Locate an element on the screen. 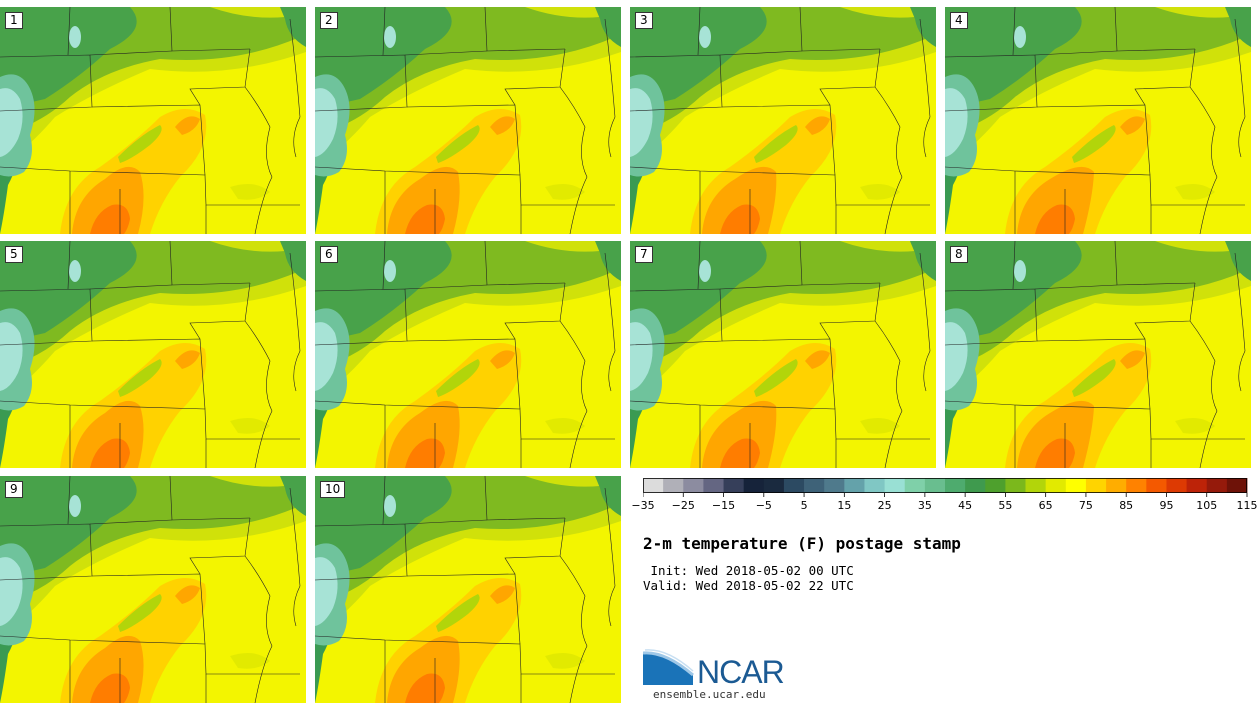 The image size is (1260, 703). panel-number-label: 2 is located at coordinates (329, 20).